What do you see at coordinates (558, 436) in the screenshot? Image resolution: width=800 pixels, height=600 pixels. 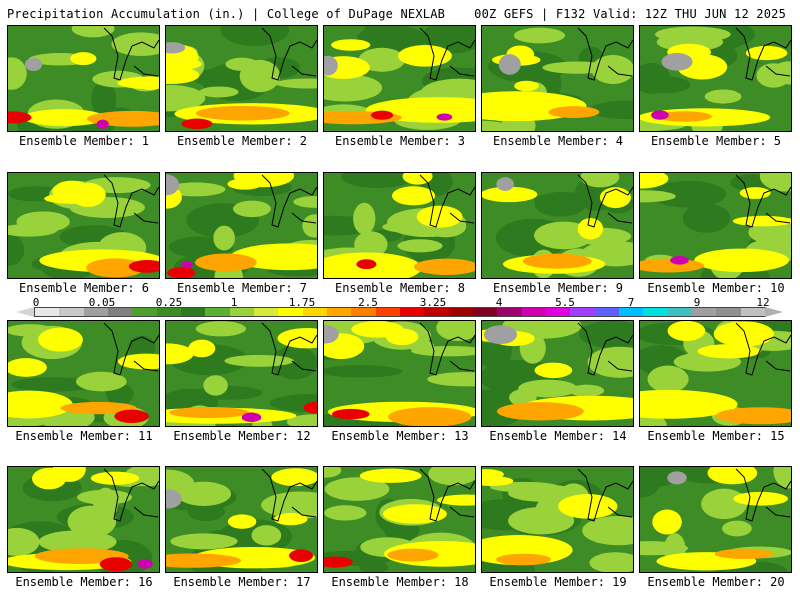 I see `member-caption-14: Ensemble Member: 14` at bounding box center [558, 436].